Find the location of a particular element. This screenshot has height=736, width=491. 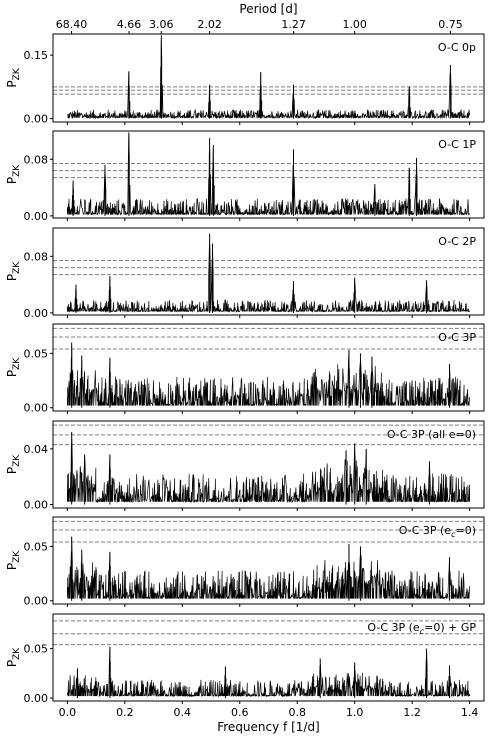

period-tick-label: 3.06 is located at coordinates (161, 24).